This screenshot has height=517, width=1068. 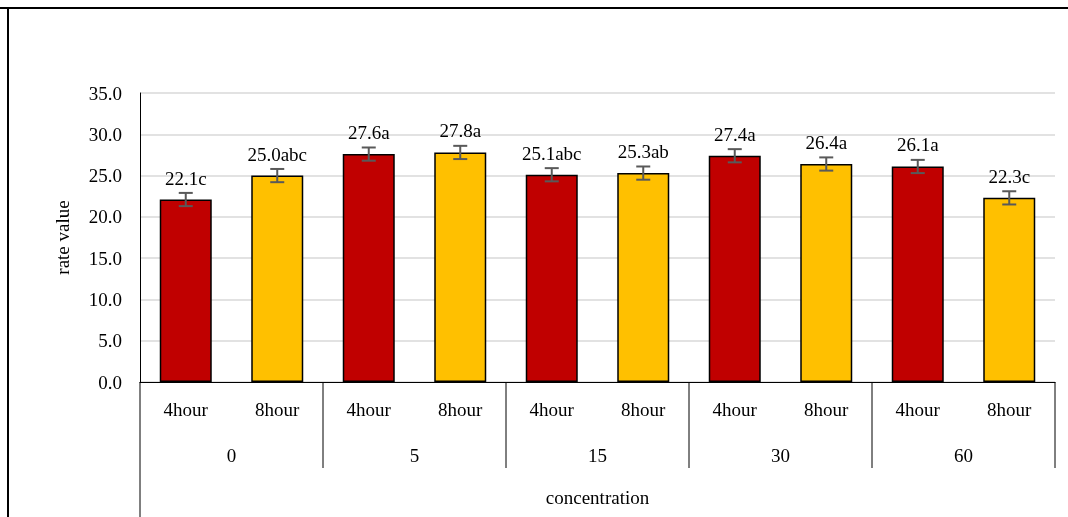 I want to click on y-tick-label: 20.0, so click(x=105, y=217).